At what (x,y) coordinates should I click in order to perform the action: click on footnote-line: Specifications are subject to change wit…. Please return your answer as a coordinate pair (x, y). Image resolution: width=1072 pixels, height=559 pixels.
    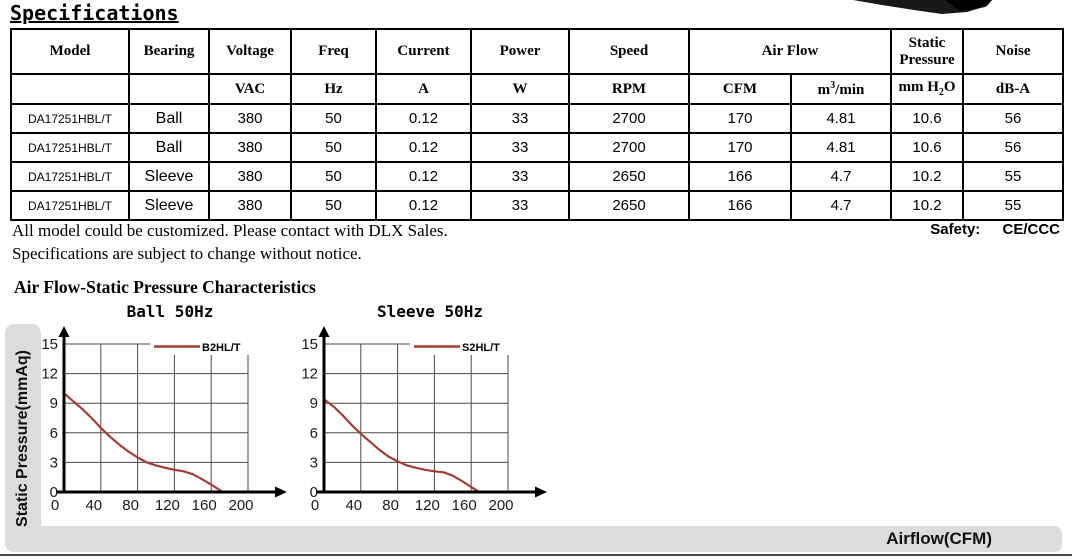
    Looking at the image, I should click on (187, 254).